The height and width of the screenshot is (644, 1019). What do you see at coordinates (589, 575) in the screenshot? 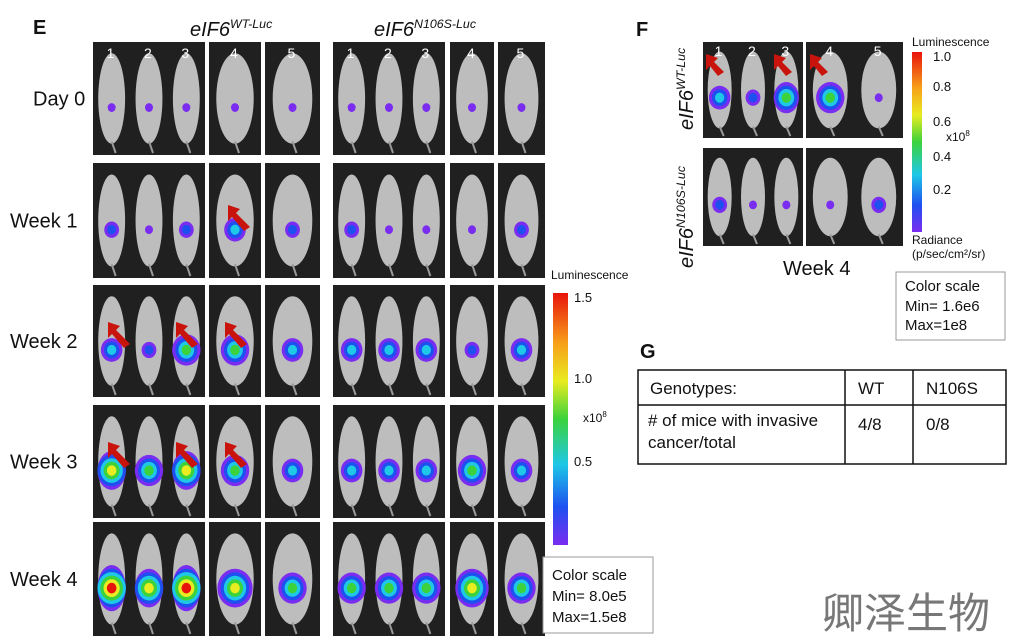
I see `scale-title: Color scale` at bounding box center [589, 575].